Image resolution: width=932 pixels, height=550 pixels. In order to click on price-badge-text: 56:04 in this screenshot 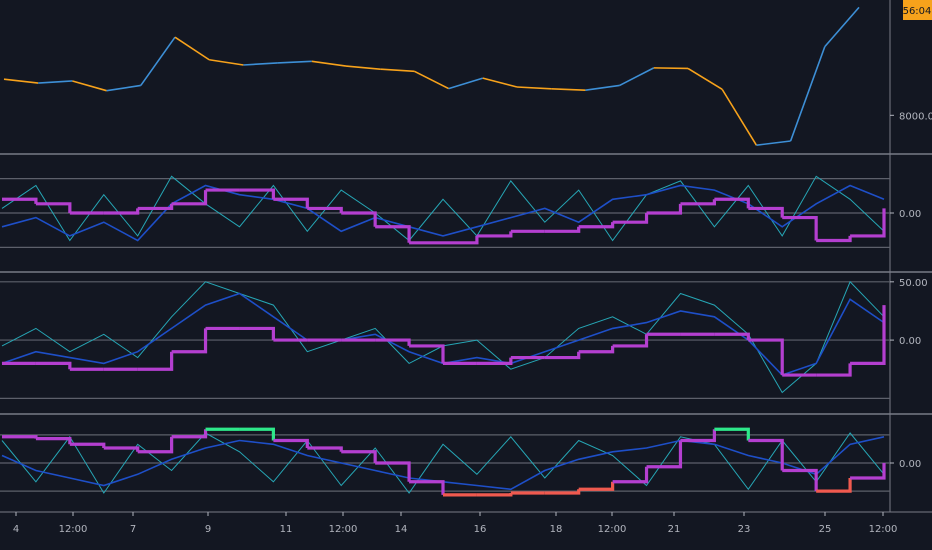, I will do `click(917, 11)`.